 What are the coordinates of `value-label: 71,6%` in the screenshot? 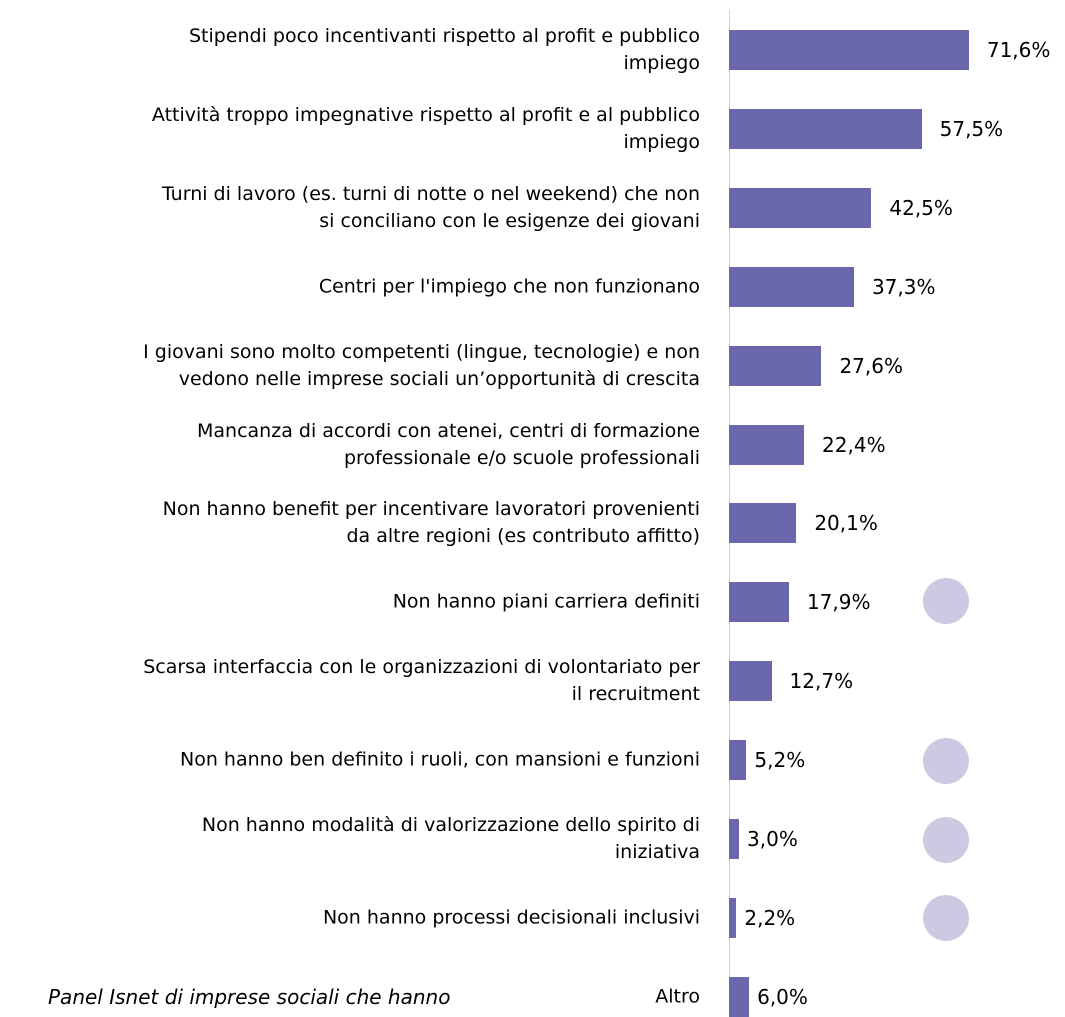 It's located at (1018, 50).